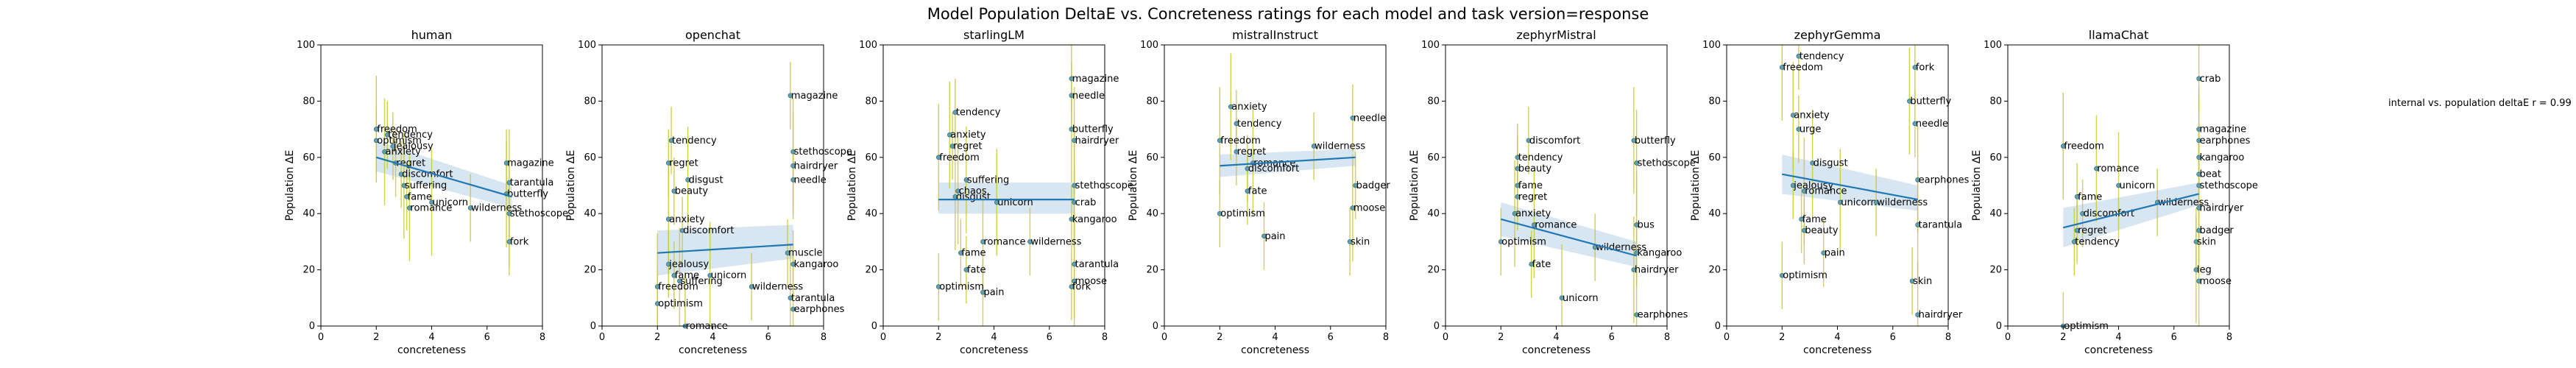  What do you see at coordinates (751, 286) in the screenshot?
I see `point-wilderness` at bounding box center [751, 286].